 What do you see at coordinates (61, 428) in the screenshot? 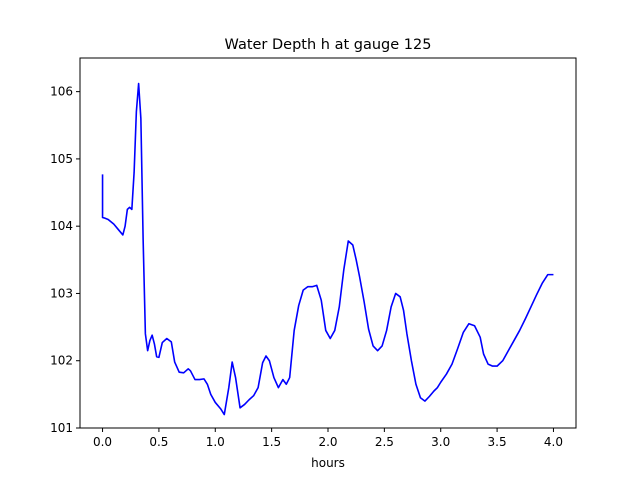
I see `y-tick-label: 101` at bounding box center [61, 428].